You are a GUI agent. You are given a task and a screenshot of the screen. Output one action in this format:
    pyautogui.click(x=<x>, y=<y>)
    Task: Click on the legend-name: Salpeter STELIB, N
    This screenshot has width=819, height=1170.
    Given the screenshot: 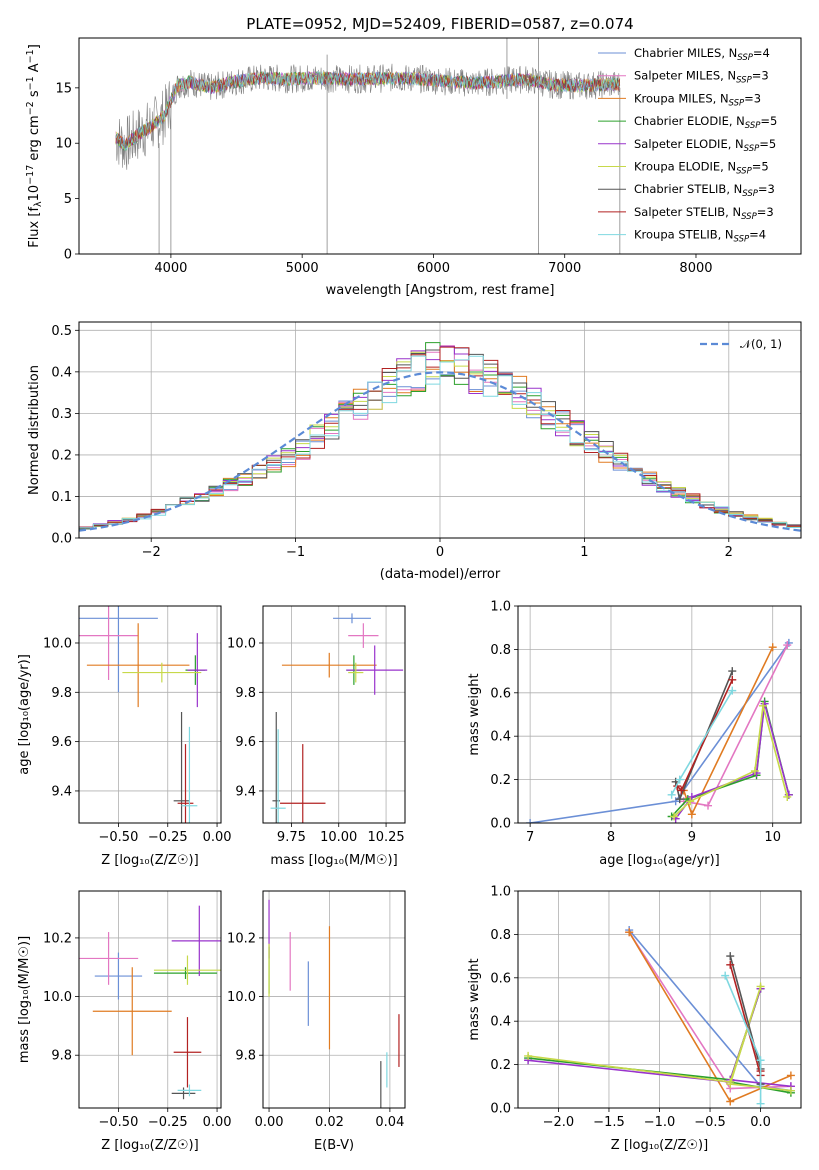 What is the action you would take?
    pyautogui.click(x=687, y=212)
    